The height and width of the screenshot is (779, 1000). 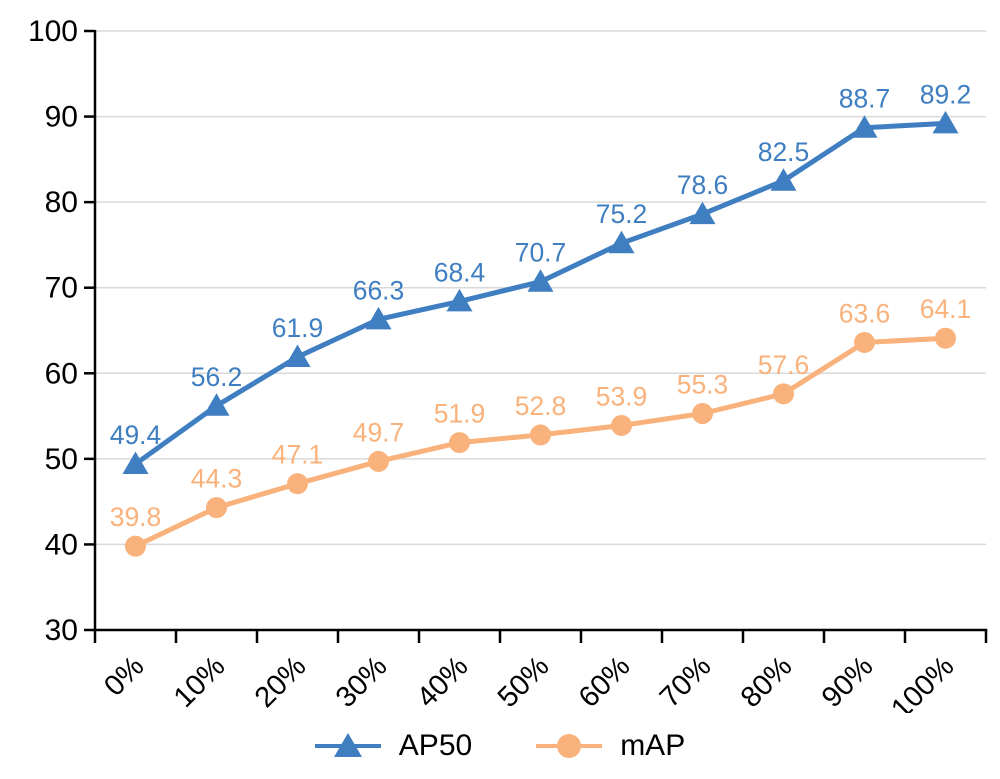 What do you see at coordinates (460, 414) in the screenshot?
I see `data-point-label: 51.9` at bounding box center [460, 414].